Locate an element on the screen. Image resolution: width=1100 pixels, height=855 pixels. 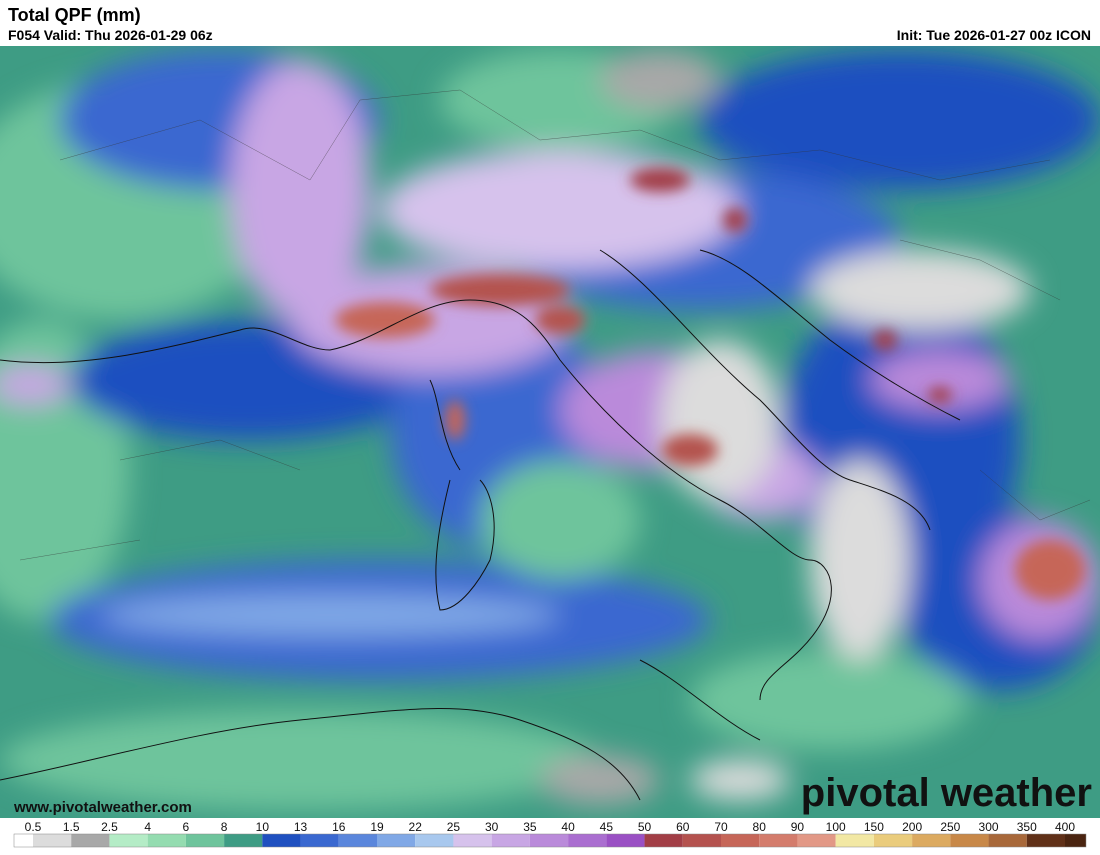
legend-tick-label: 8 is located at coordinates (224, 827).